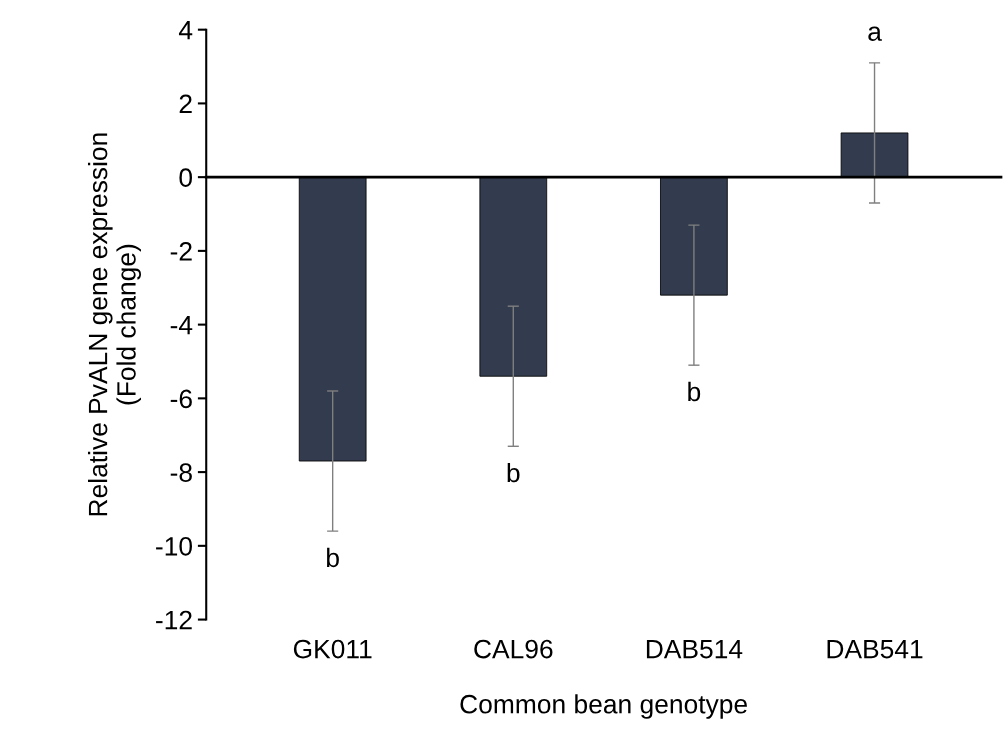 The width and height of the screenshot is (1006, 742). Describe the element at coordinates (332, 649) in the screenshot. I see `x-tick-label: GK011` at that location.